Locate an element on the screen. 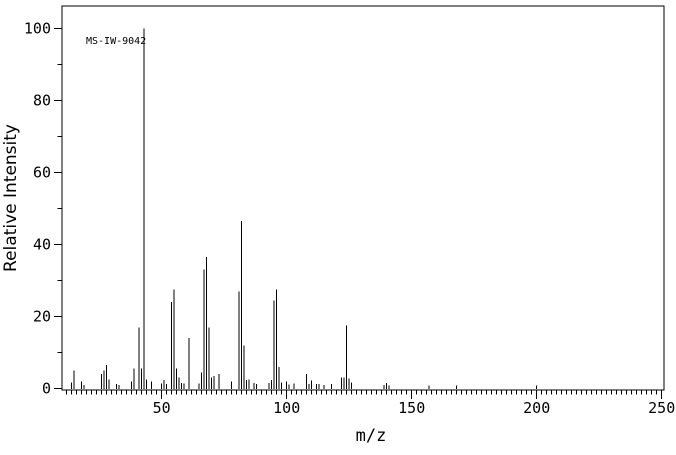  x-axis-tick-label: 100 is located at coordinates (286, 408).